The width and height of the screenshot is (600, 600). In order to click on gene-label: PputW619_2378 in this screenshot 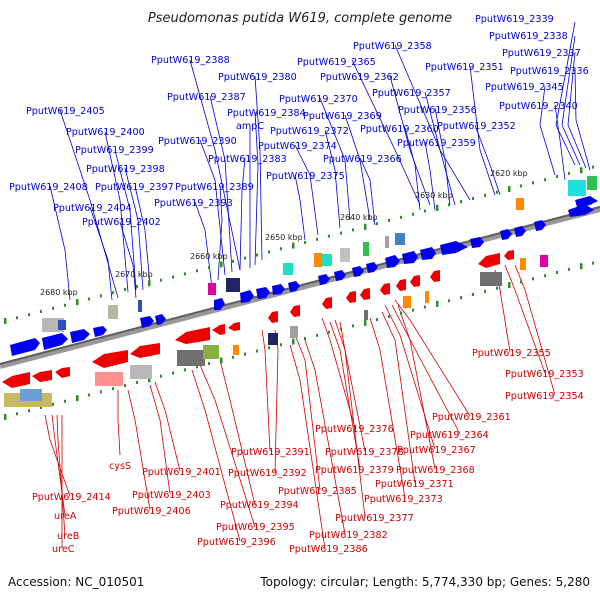, I will do `click(364, 452)`.